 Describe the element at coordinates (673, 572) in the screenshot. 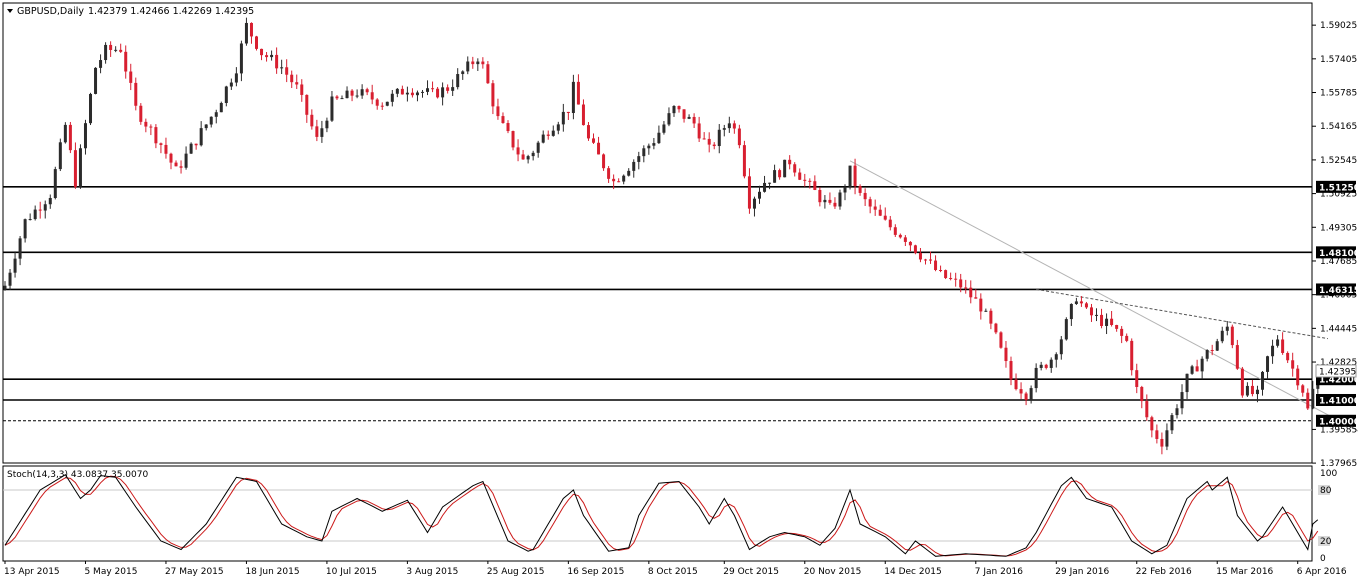

I see `date-tick-label: 8 Oct 2015` at that location.